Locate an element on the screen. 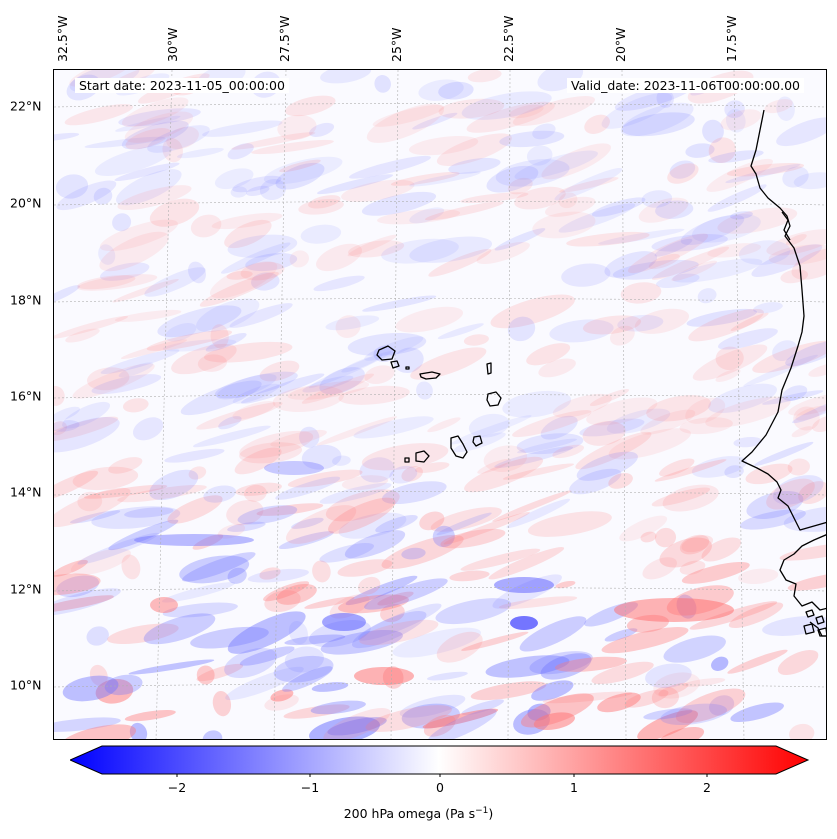 The image size is (837, 839). island-santo-antao is located at coordinates (386, 353).